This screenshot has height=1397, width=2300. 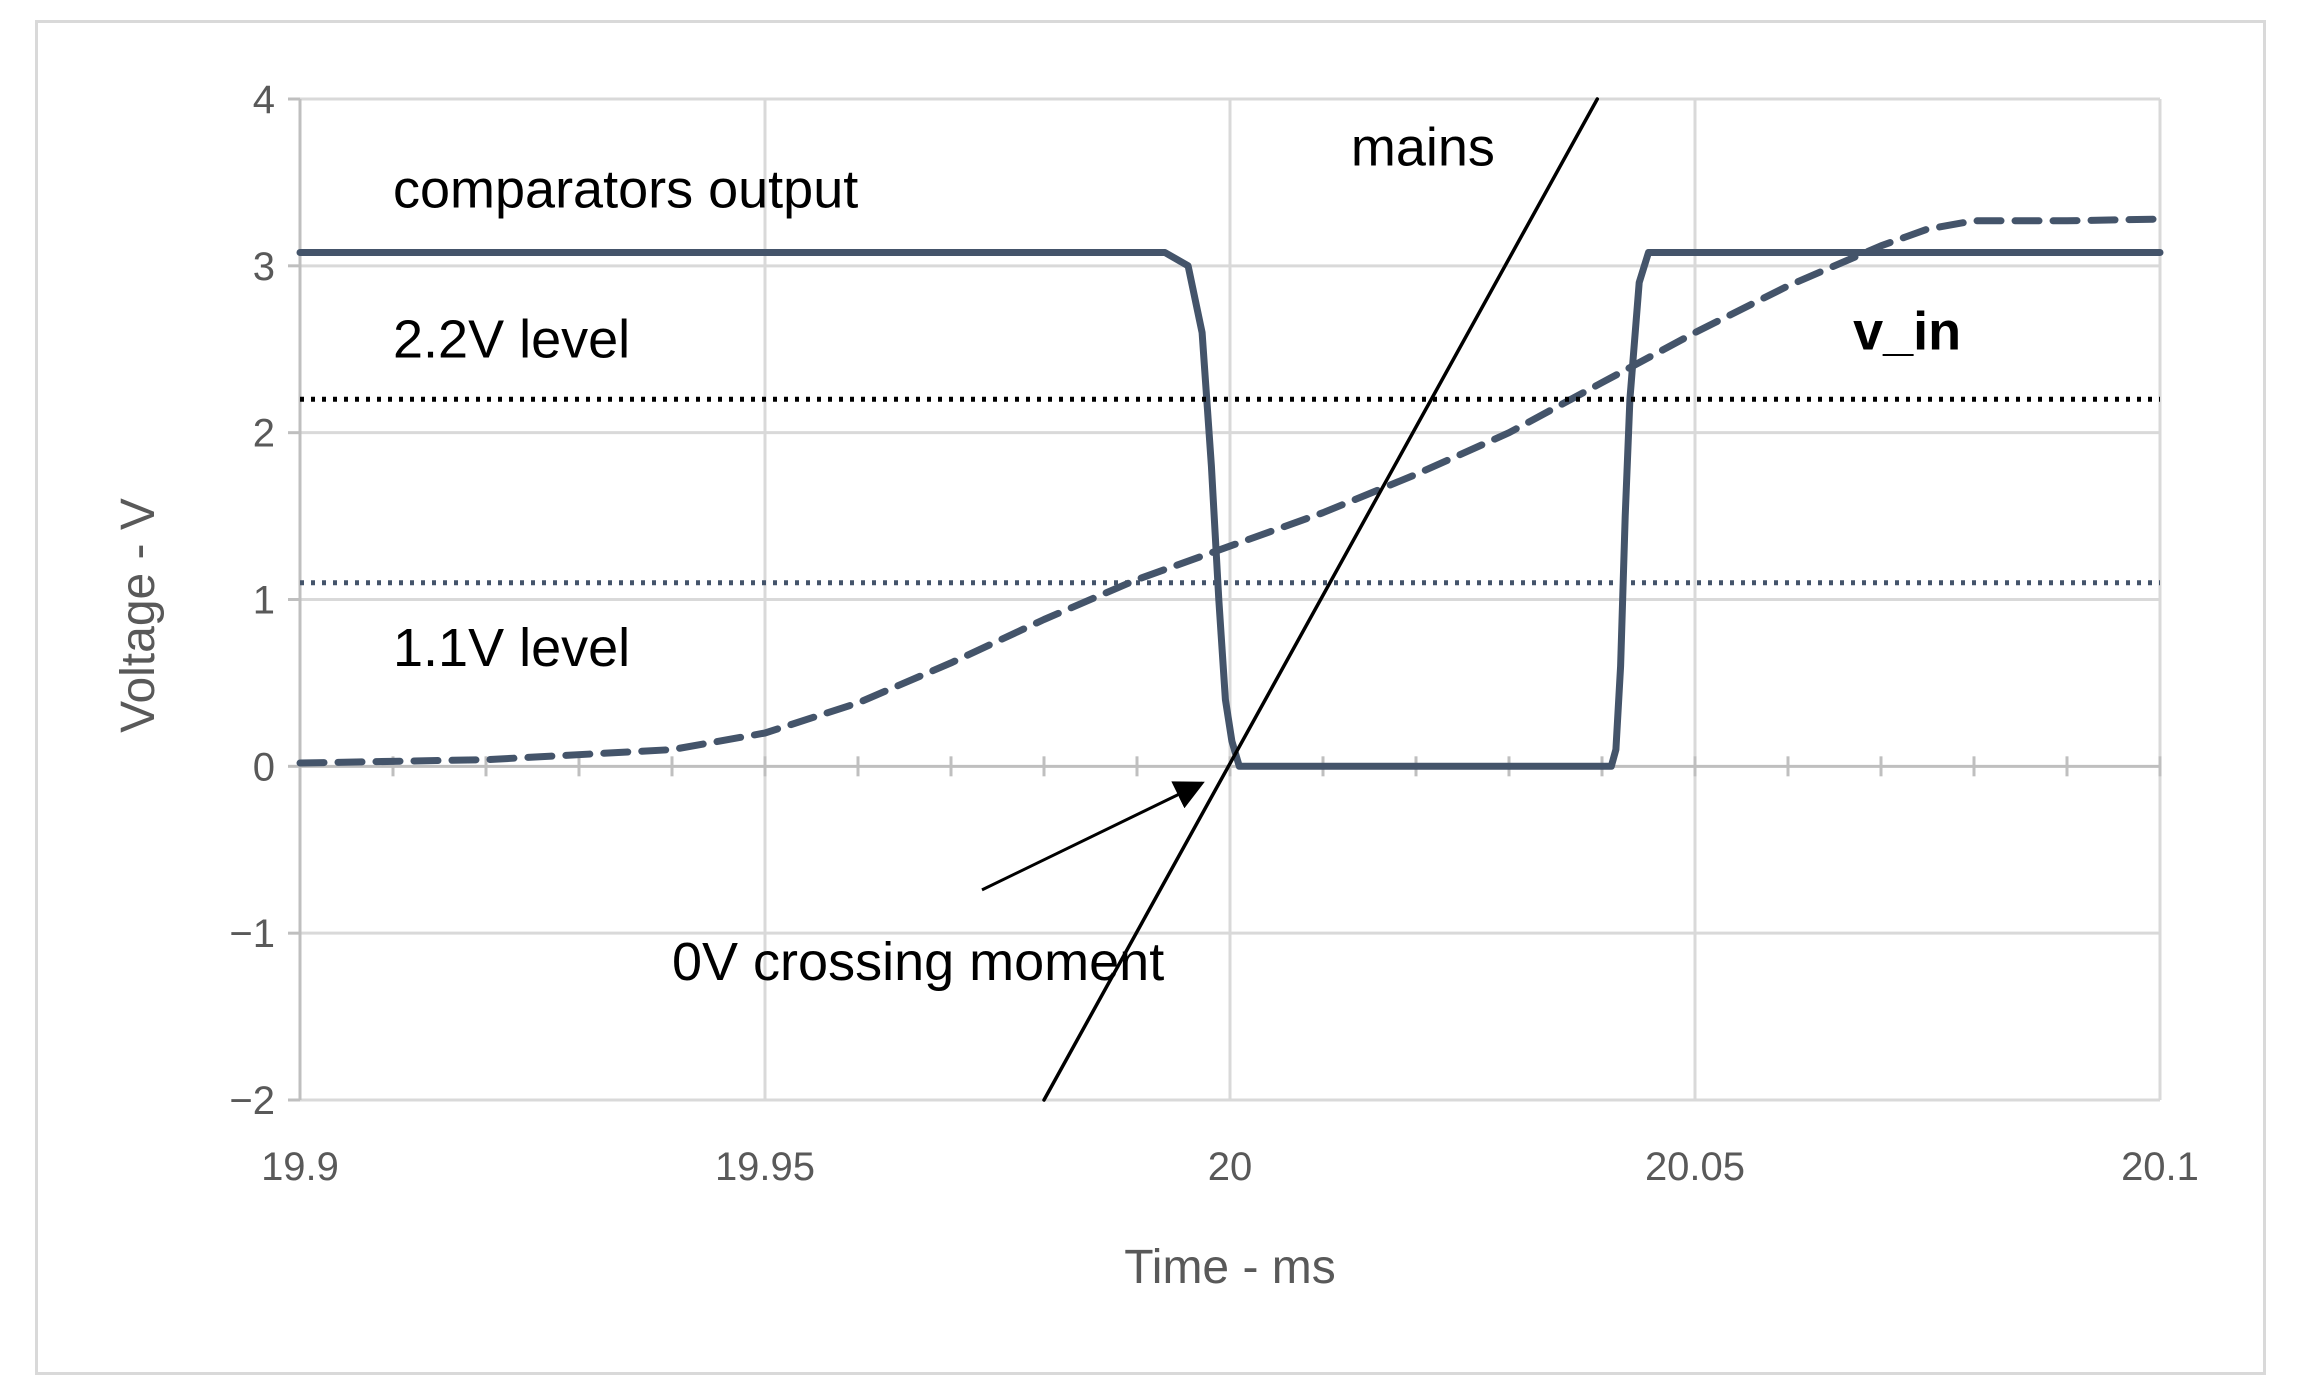 What do you see at coordinates (1230, 1267) in the screenshot?
I see `x-axis-title: Time - ms` at bounding box center [1230, 1267].